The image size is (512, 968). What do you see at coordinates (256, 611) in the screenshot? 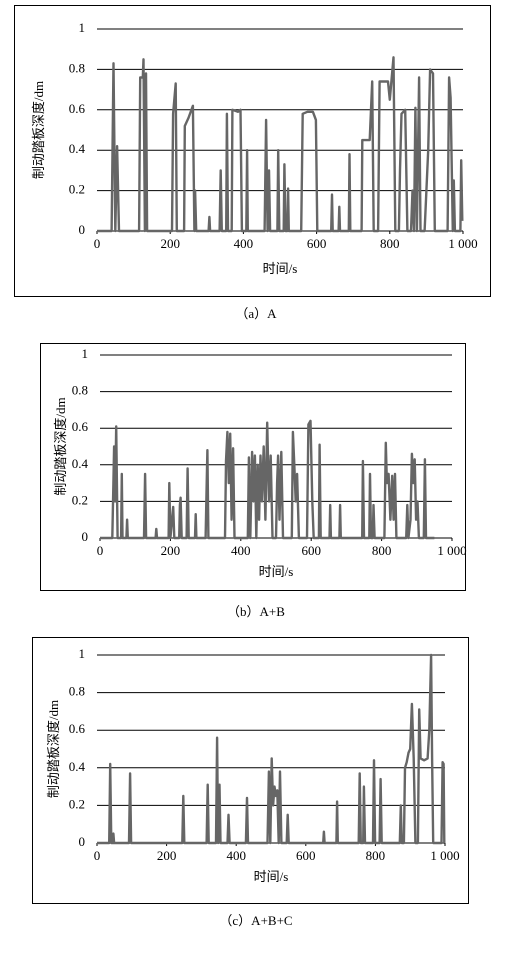
I see `caption: （b）A+B` at bounding box center [256, 611].